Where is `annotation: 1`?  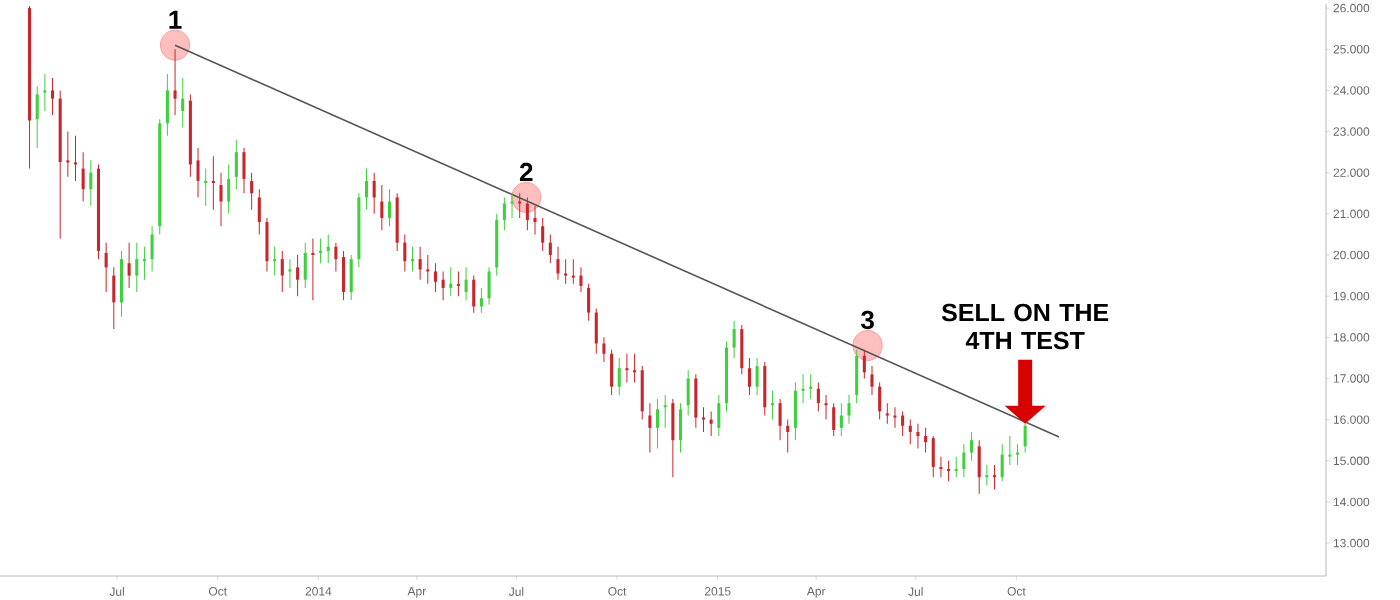
annotation: 1 is located at coordinates (175, 19).